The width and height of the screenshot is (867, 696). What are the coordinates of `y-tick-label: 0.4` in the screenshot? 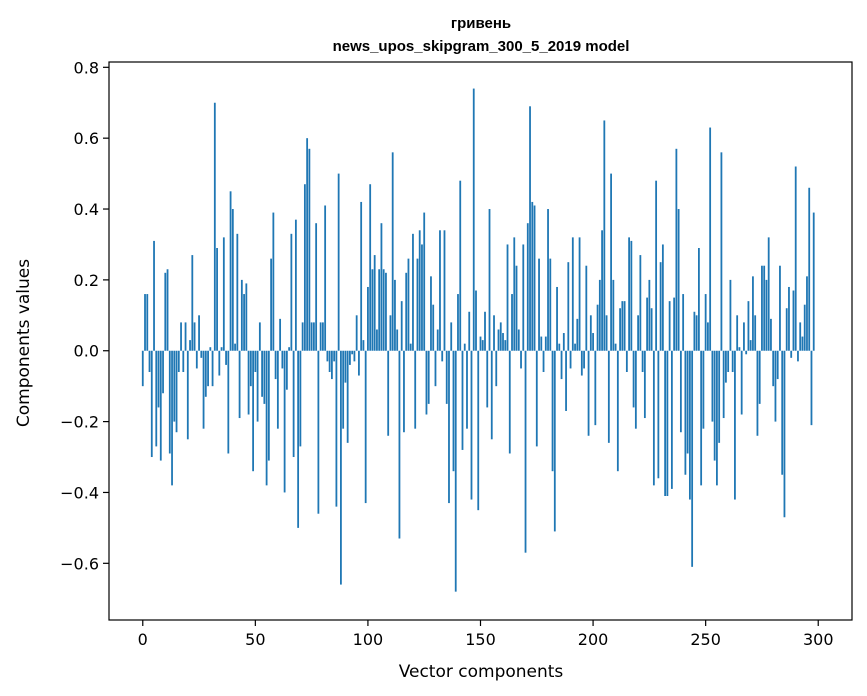 It's located at (86, 209).